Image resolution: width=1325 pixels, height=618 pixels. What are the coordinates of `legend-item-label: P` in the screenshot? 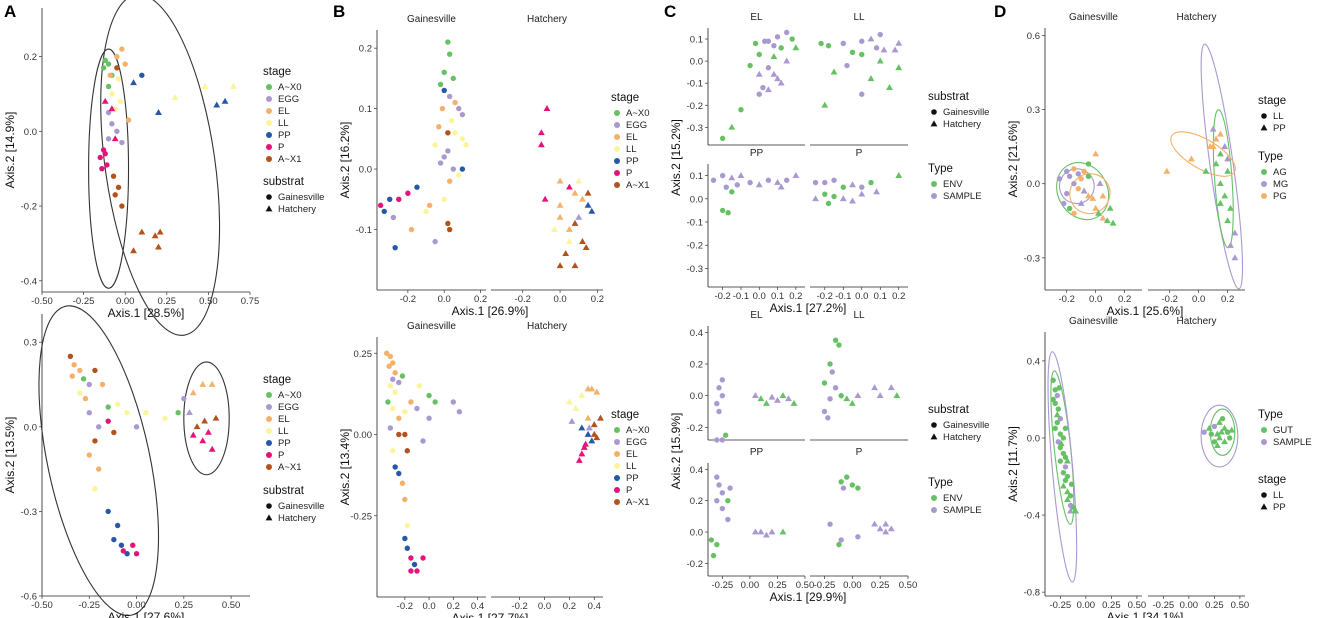 It's located at (281, 455).